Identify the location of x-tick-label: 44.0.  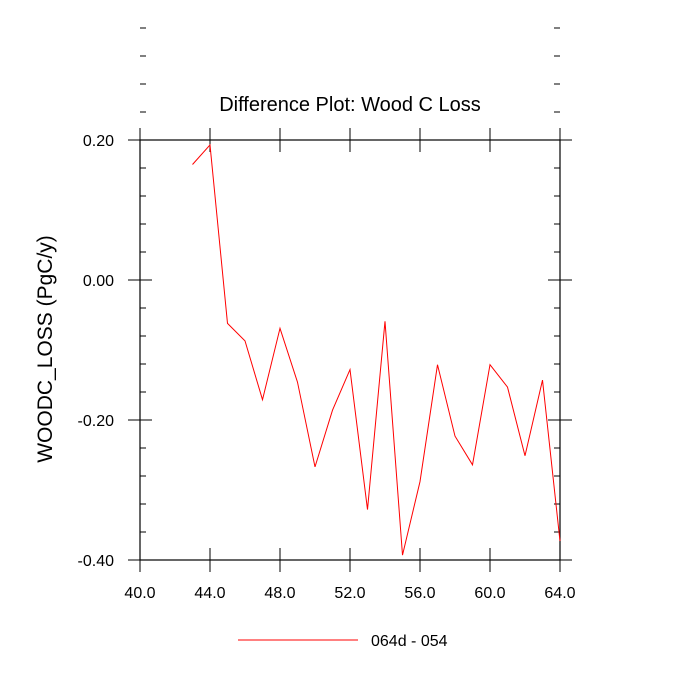
(209, 593).